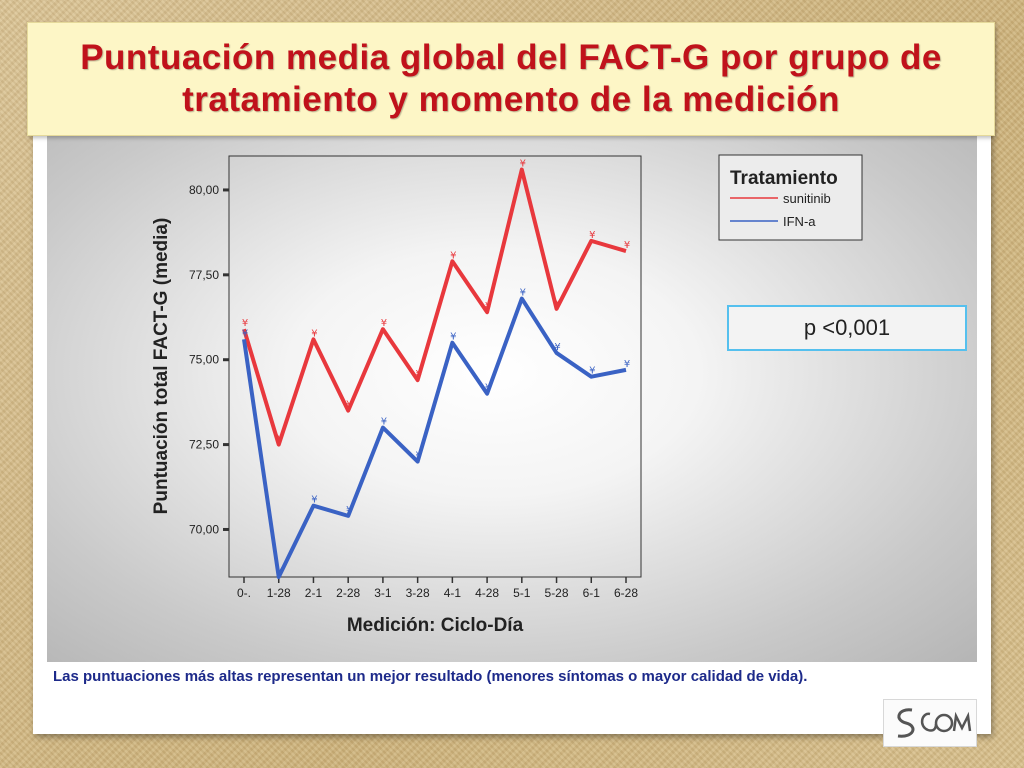 The image size is (1024, 768). Describe the element at coordinates (522, 593) in the screenshot. I see `x-tick-label: 5-1` at that location.